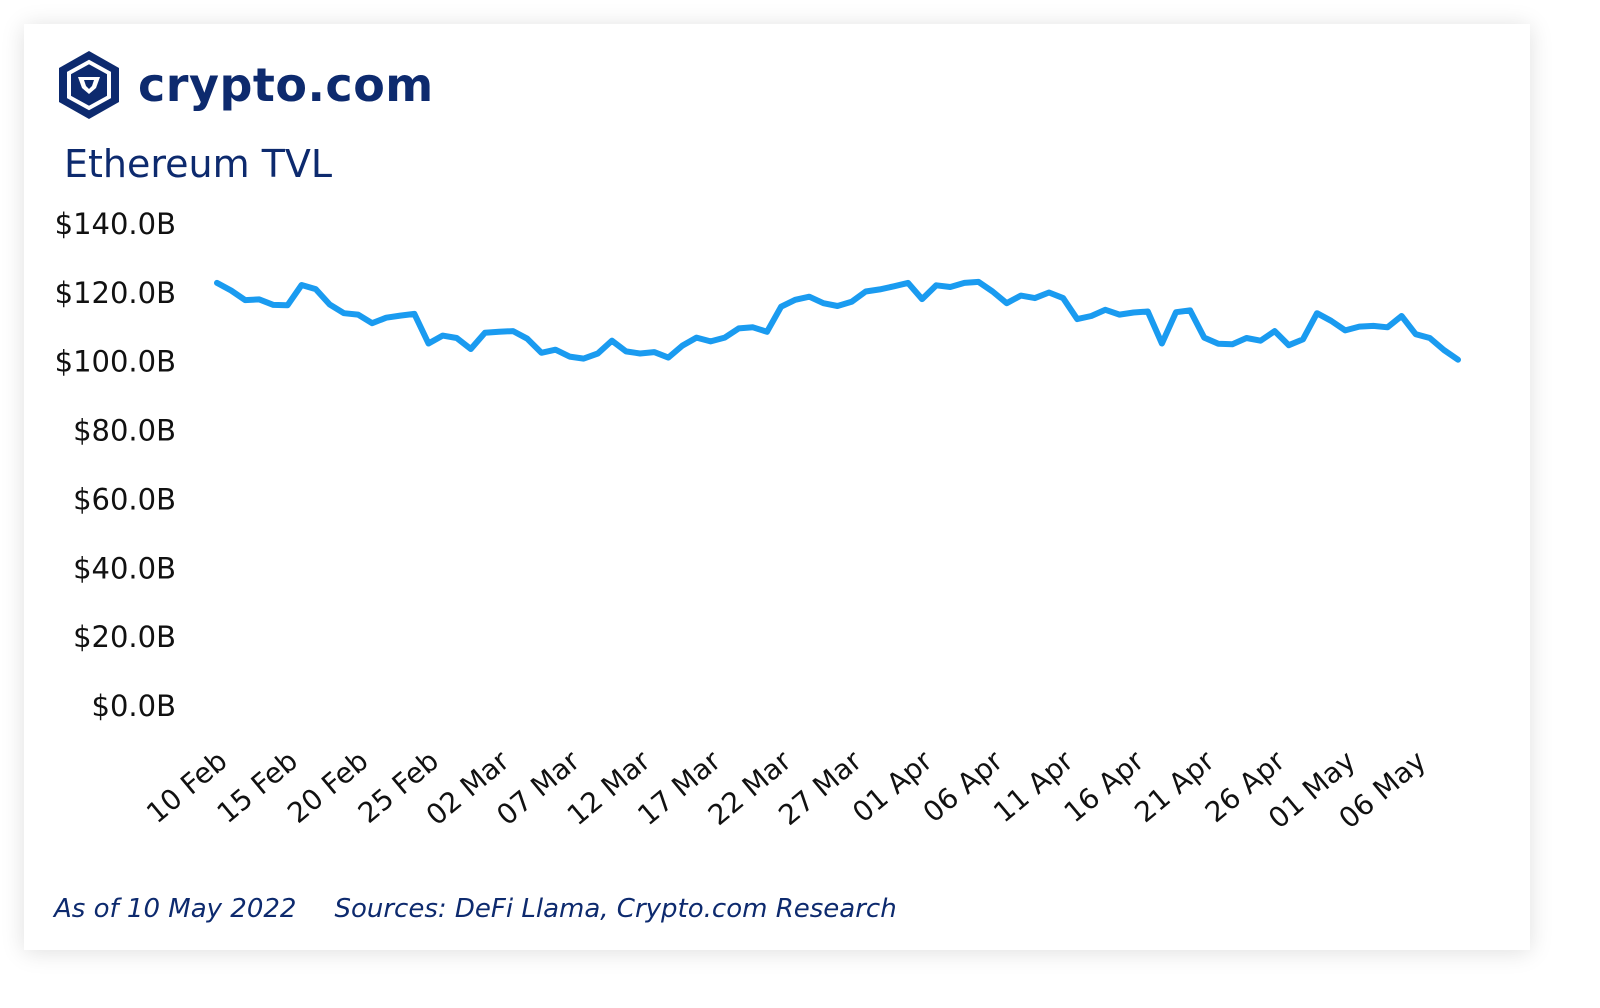  I want to click on x-tick-label: 21 Apr, so click(1174, 786).